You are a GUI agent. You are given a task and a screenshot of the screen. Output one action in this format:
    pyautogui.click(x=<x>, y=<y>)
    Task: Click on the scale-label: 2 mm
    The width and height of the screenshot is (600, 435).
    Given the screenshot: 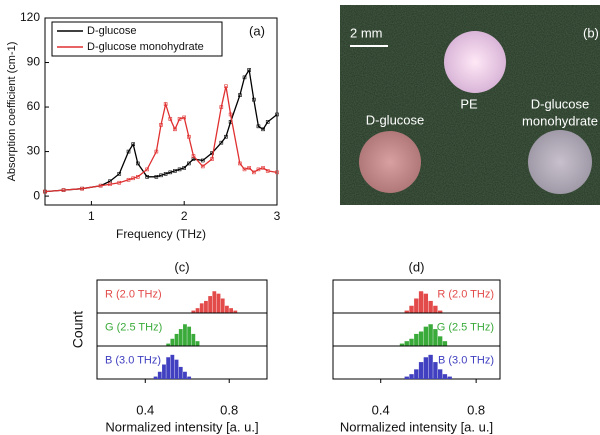 What is the action you would take?
    pyautogui.click(x=366, y=32)
    